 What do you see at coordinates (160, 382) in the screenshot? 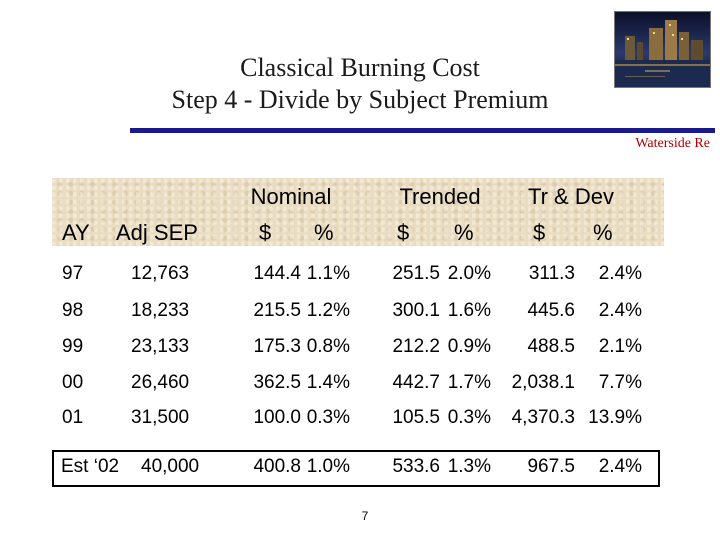
I see `cell-adj-sep: 26,460` at bounding box center [160, 382].